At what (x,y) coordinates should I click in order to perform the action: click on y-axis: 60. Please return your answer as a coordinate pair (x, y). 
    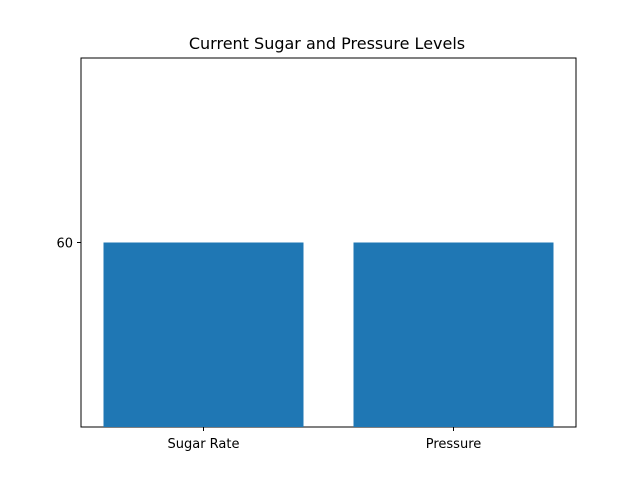
    Looking at the image, I should click on (68, 244).